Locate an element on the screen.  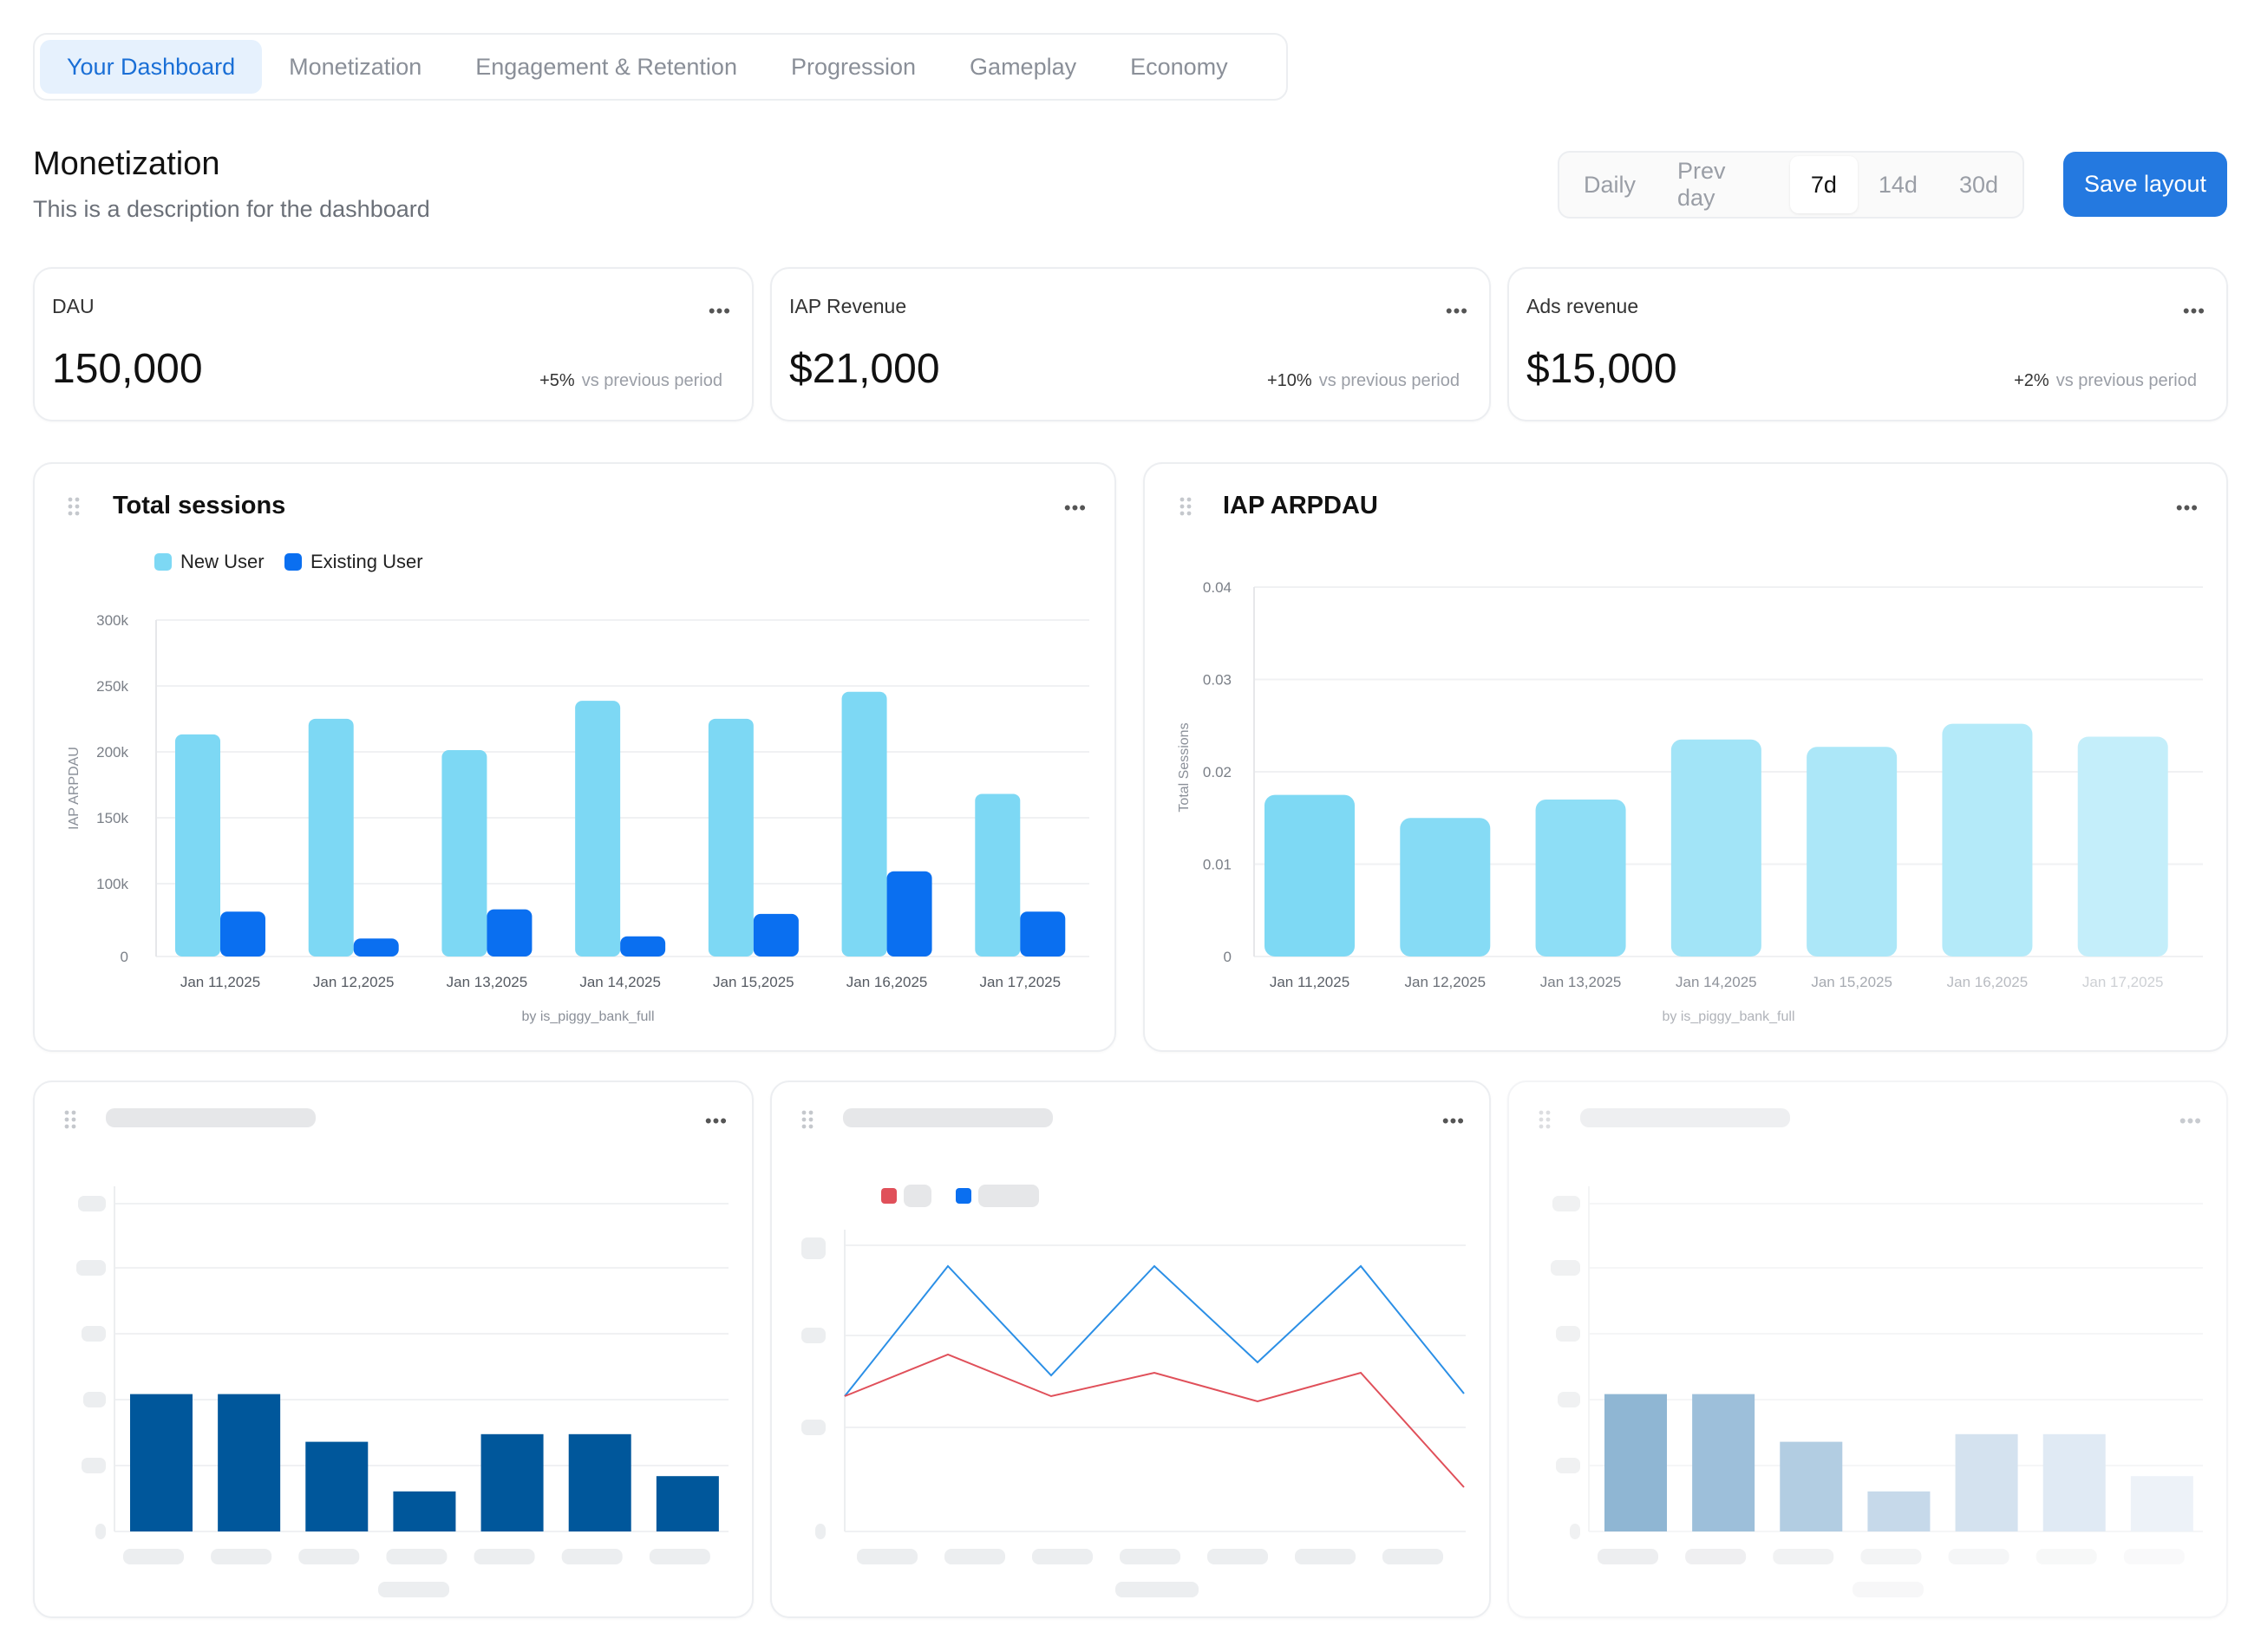
legend-new-user: New User is located at coordinates (209, 562).